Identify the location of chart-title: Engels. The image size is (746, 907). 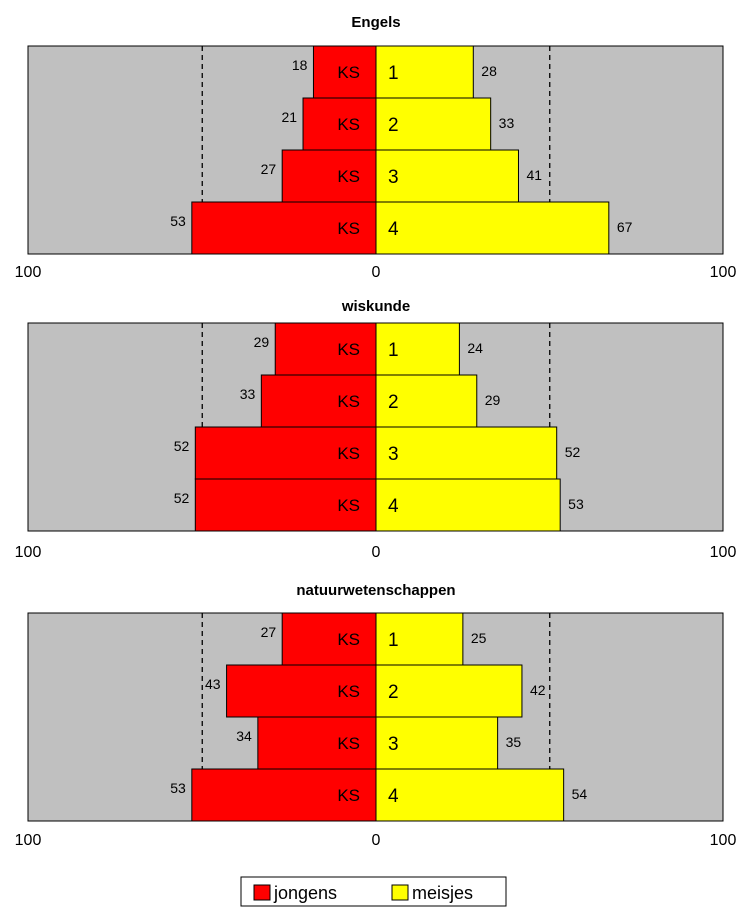
(375, 22).